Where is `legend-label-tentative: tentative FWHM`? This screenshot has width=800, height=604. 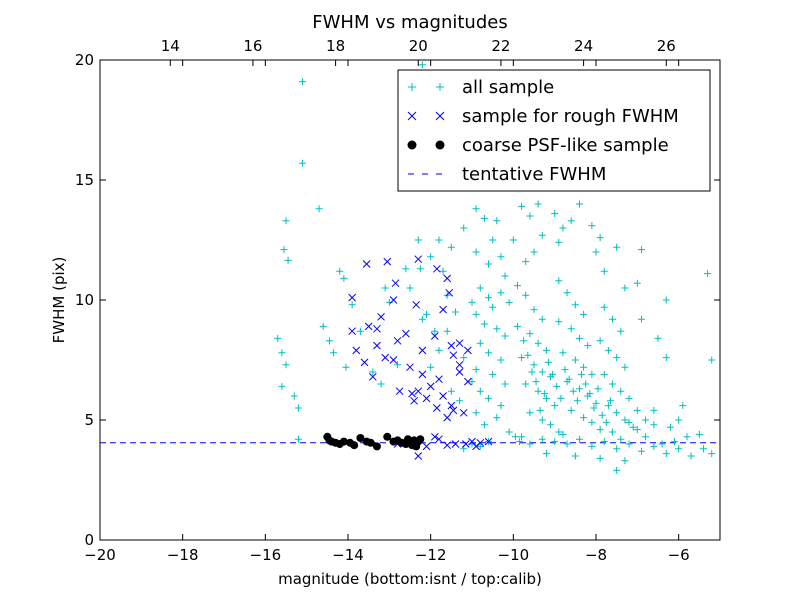
legend-label-tentative: tentative FWHM is located at coordinates (534, 174).